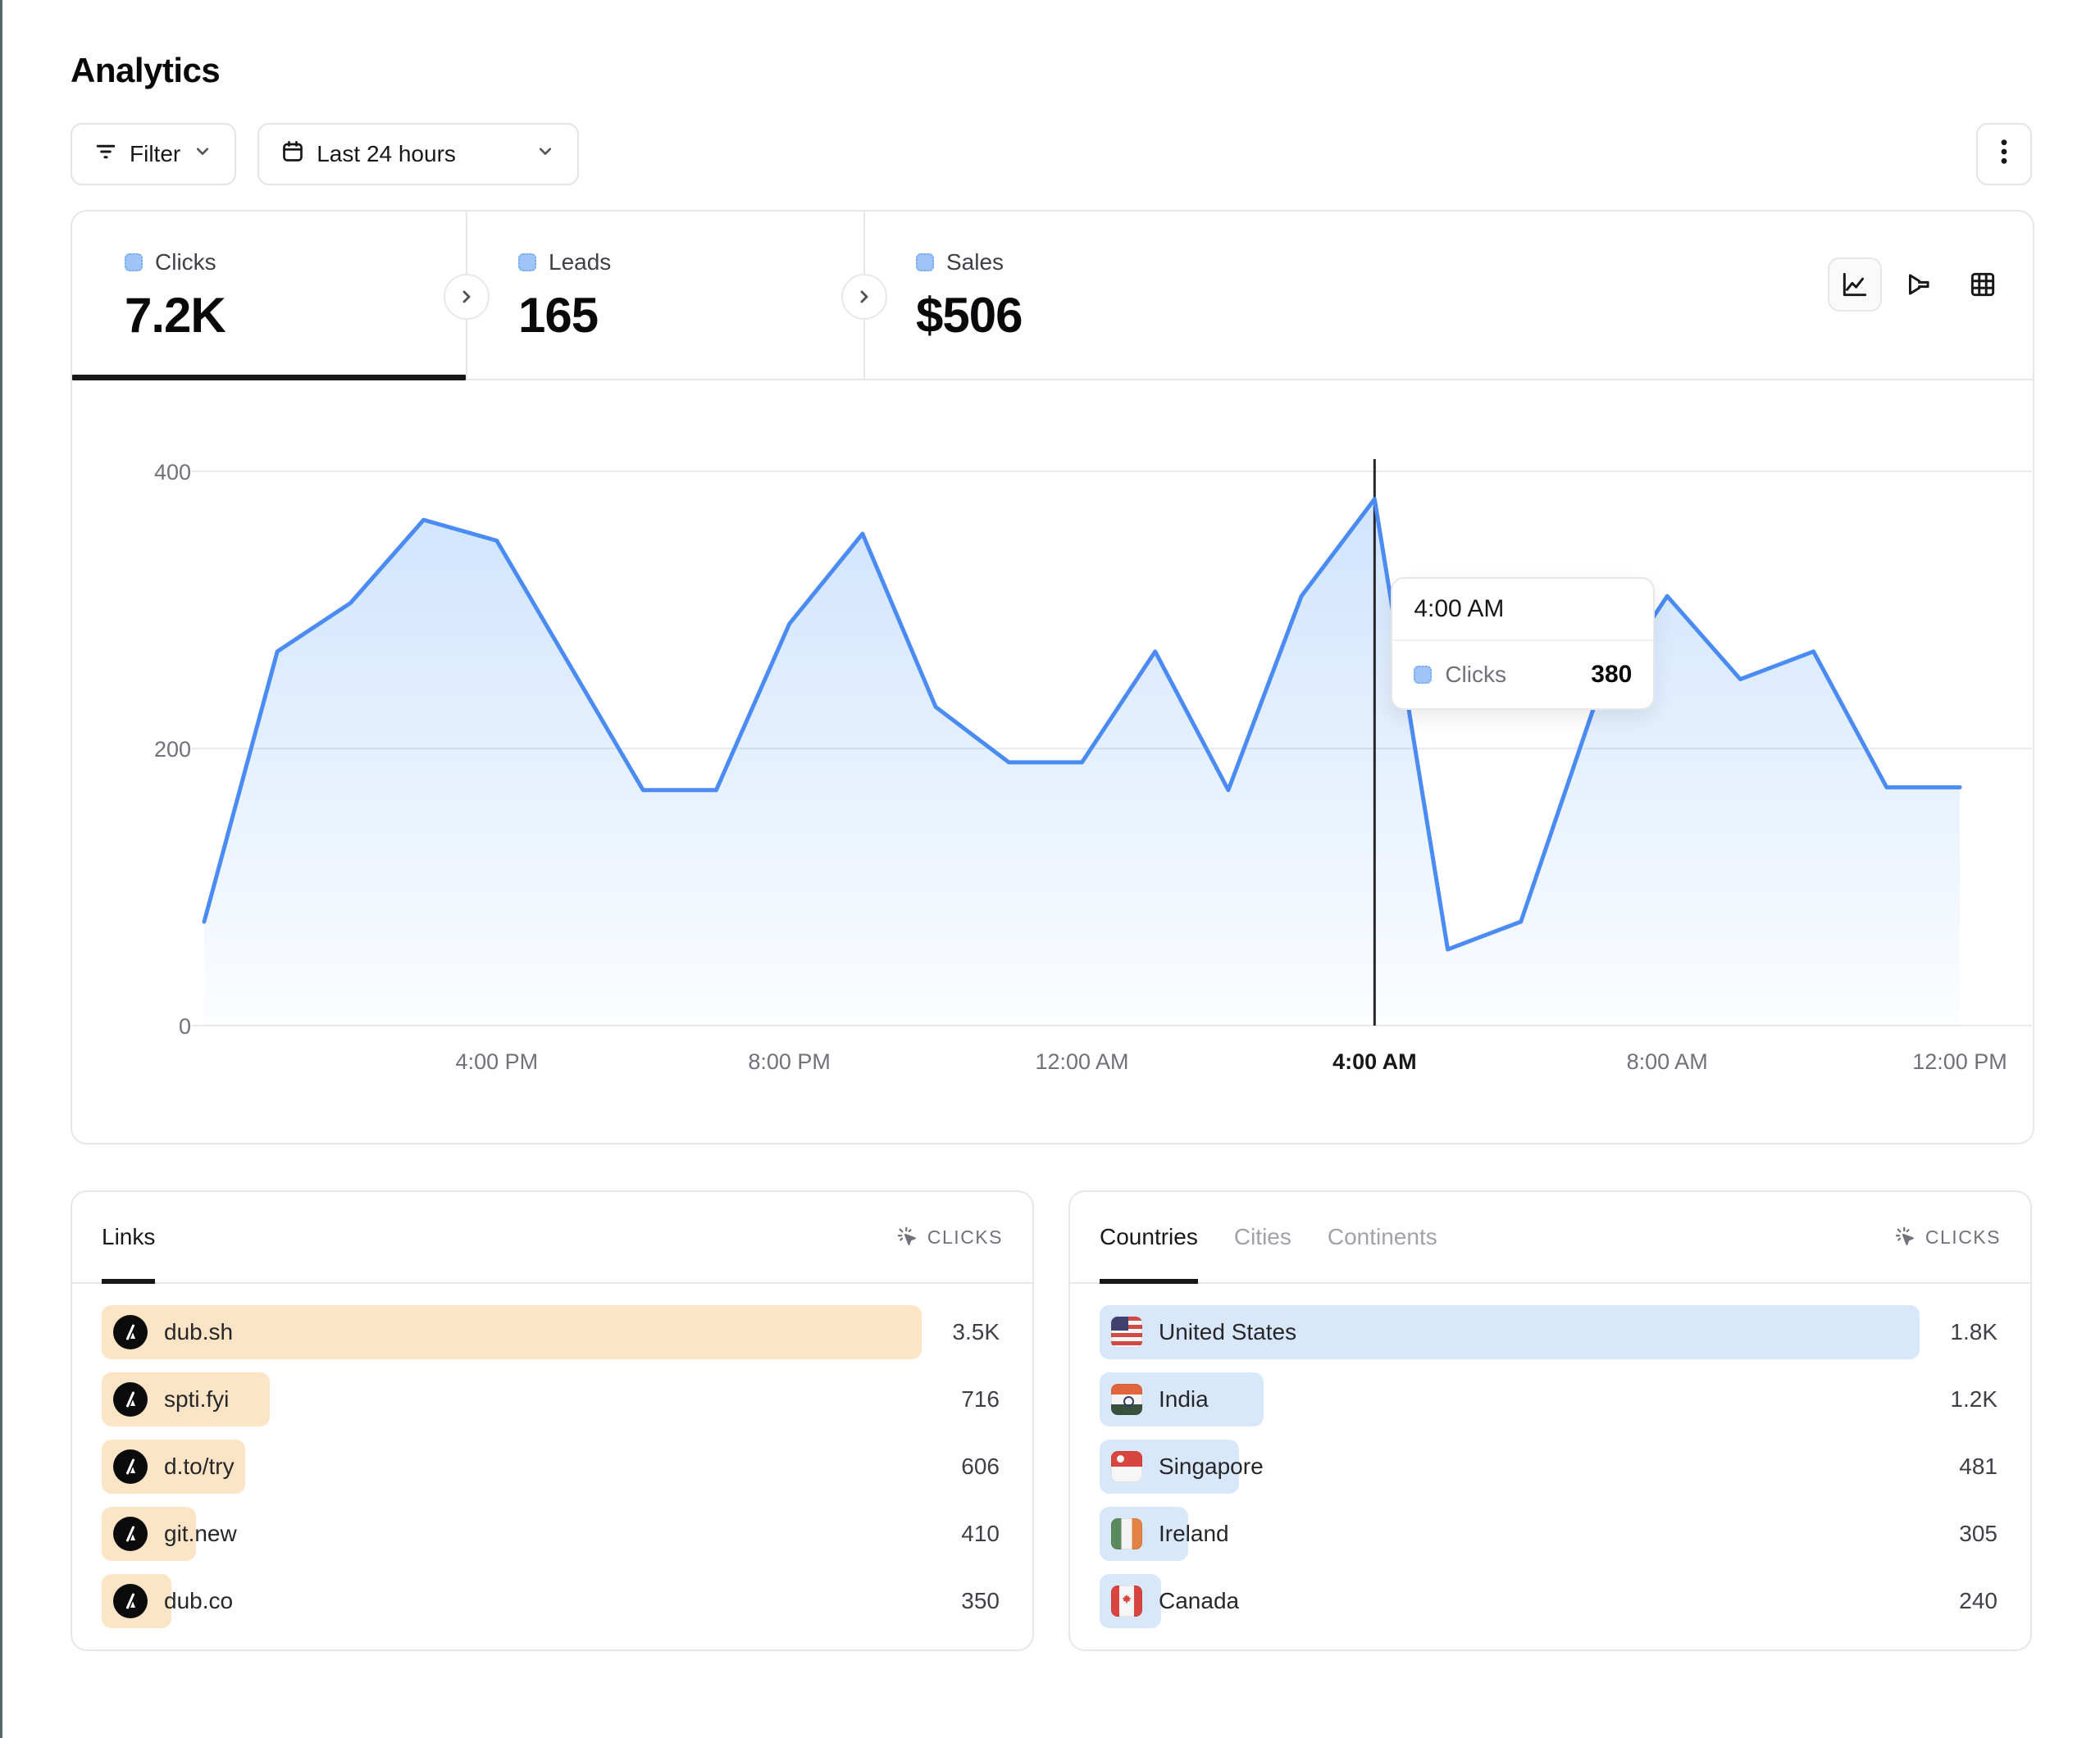 The width and height of the screenshot is (2100, 1738). What do you see at coordinates (1149, 1238) in the screenshot?
I see `tab-countries: Countries` at bounding box center [1149, 1238].